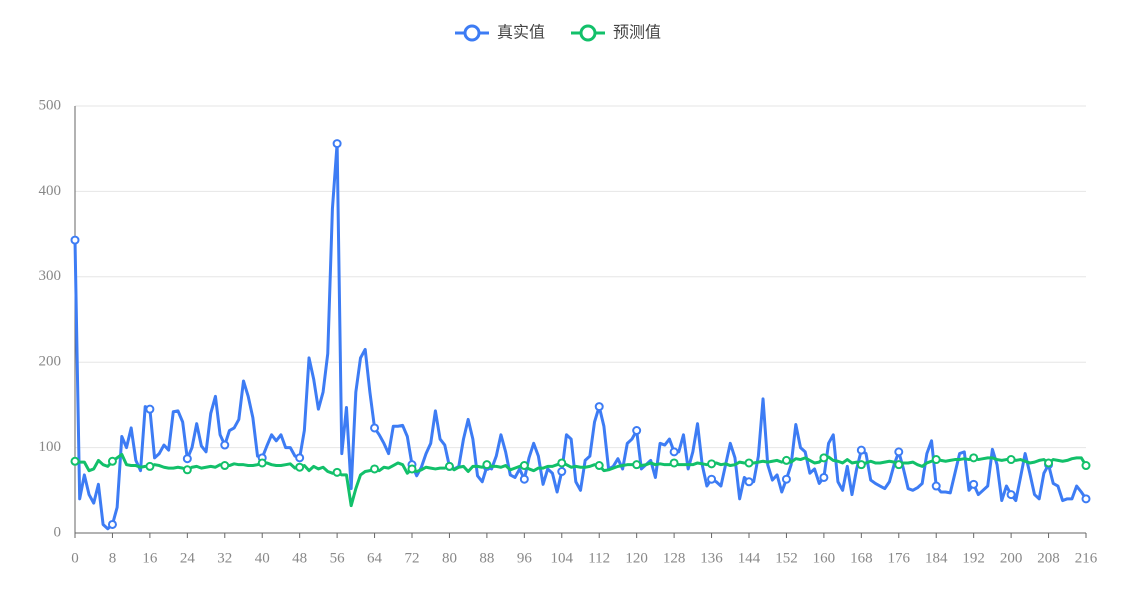  What do you see at coordinates (1048, 558) in the screenshot?
I see `x-tick-label: 208` at bounding box center [1048, 558].